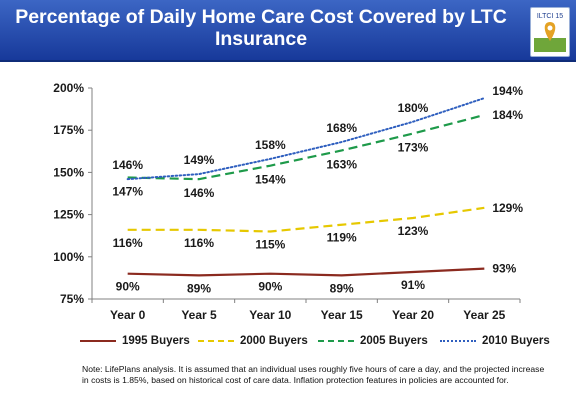 The image size is (576, 404). What do you see at coordinates (68, 172) in the screenshot?
I see `y-tick-label: 150%` at bounding box center [68, 172].